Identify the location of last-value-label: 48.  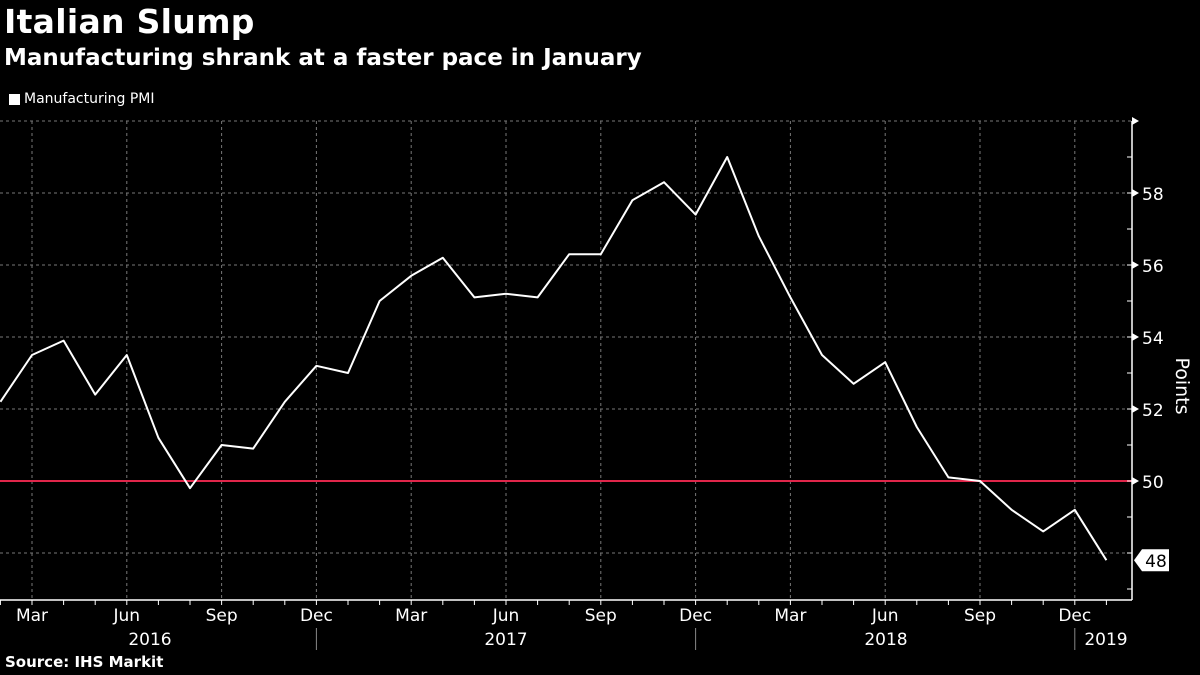
(1156, 562).